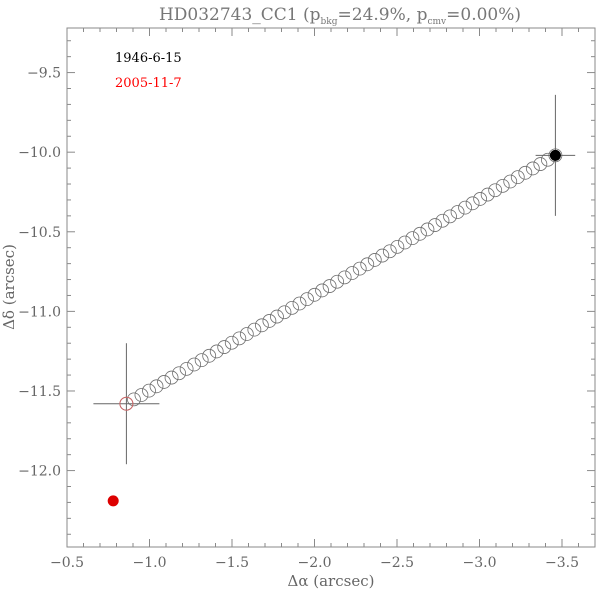 Image resolution: width=600 pixels, height=592 pixels. I want to click on y-tick-label: −10.5, so click(39, 233).